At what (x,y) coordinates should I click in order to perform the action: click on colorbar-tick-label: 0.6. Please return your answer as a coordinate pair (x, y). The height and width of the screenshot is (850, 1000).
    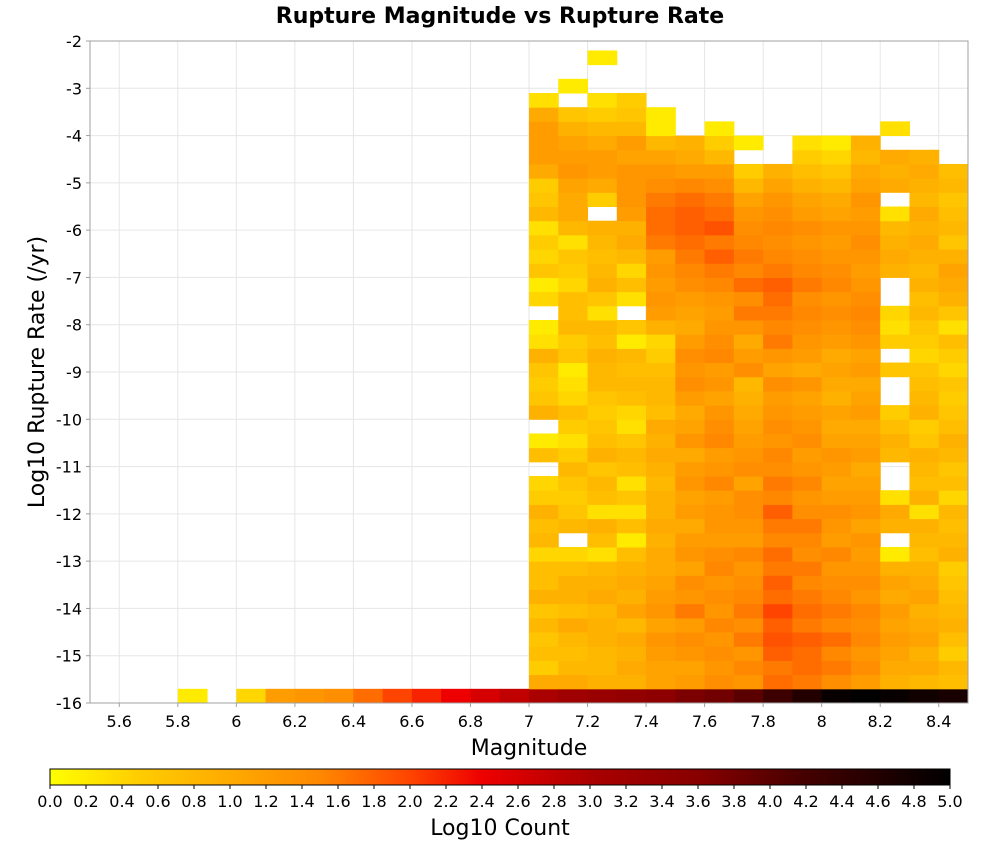
    Looking at the image, I should click on (157, 801).